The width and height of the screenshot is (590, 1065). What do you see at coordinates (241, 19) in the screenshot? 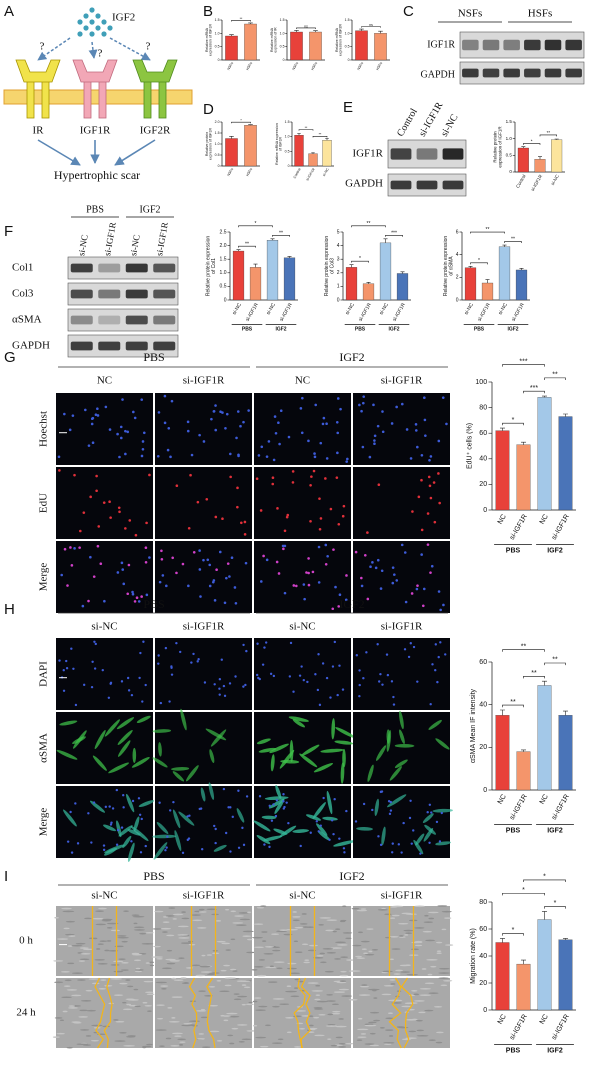
I see `significance-label: **` at bounding box center [241, 19].